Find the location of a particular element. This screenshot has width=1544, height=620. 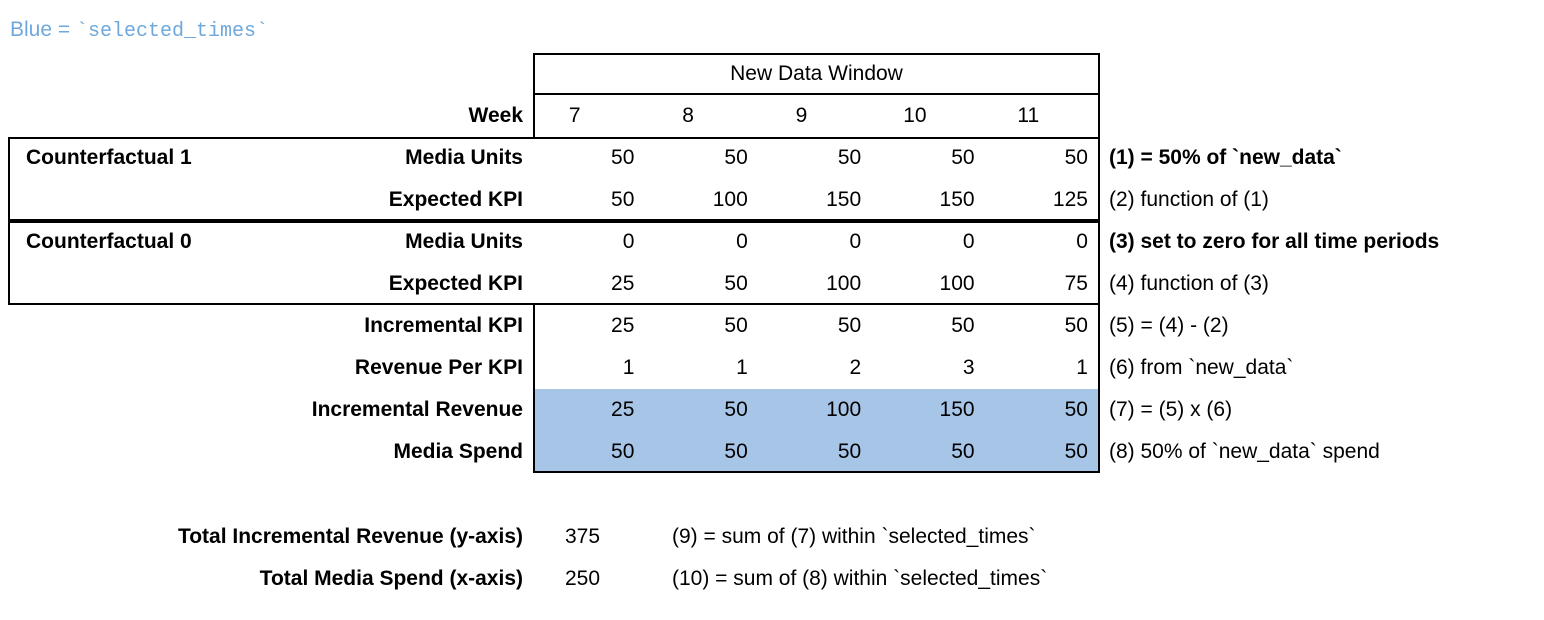

week-cell: 10 is located at coordinates (915, 115).